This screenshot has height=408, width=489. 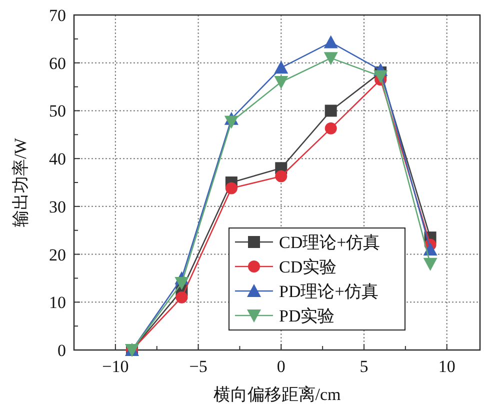 I want to click on x-tick-label: 0, so click(x=281, y=366).